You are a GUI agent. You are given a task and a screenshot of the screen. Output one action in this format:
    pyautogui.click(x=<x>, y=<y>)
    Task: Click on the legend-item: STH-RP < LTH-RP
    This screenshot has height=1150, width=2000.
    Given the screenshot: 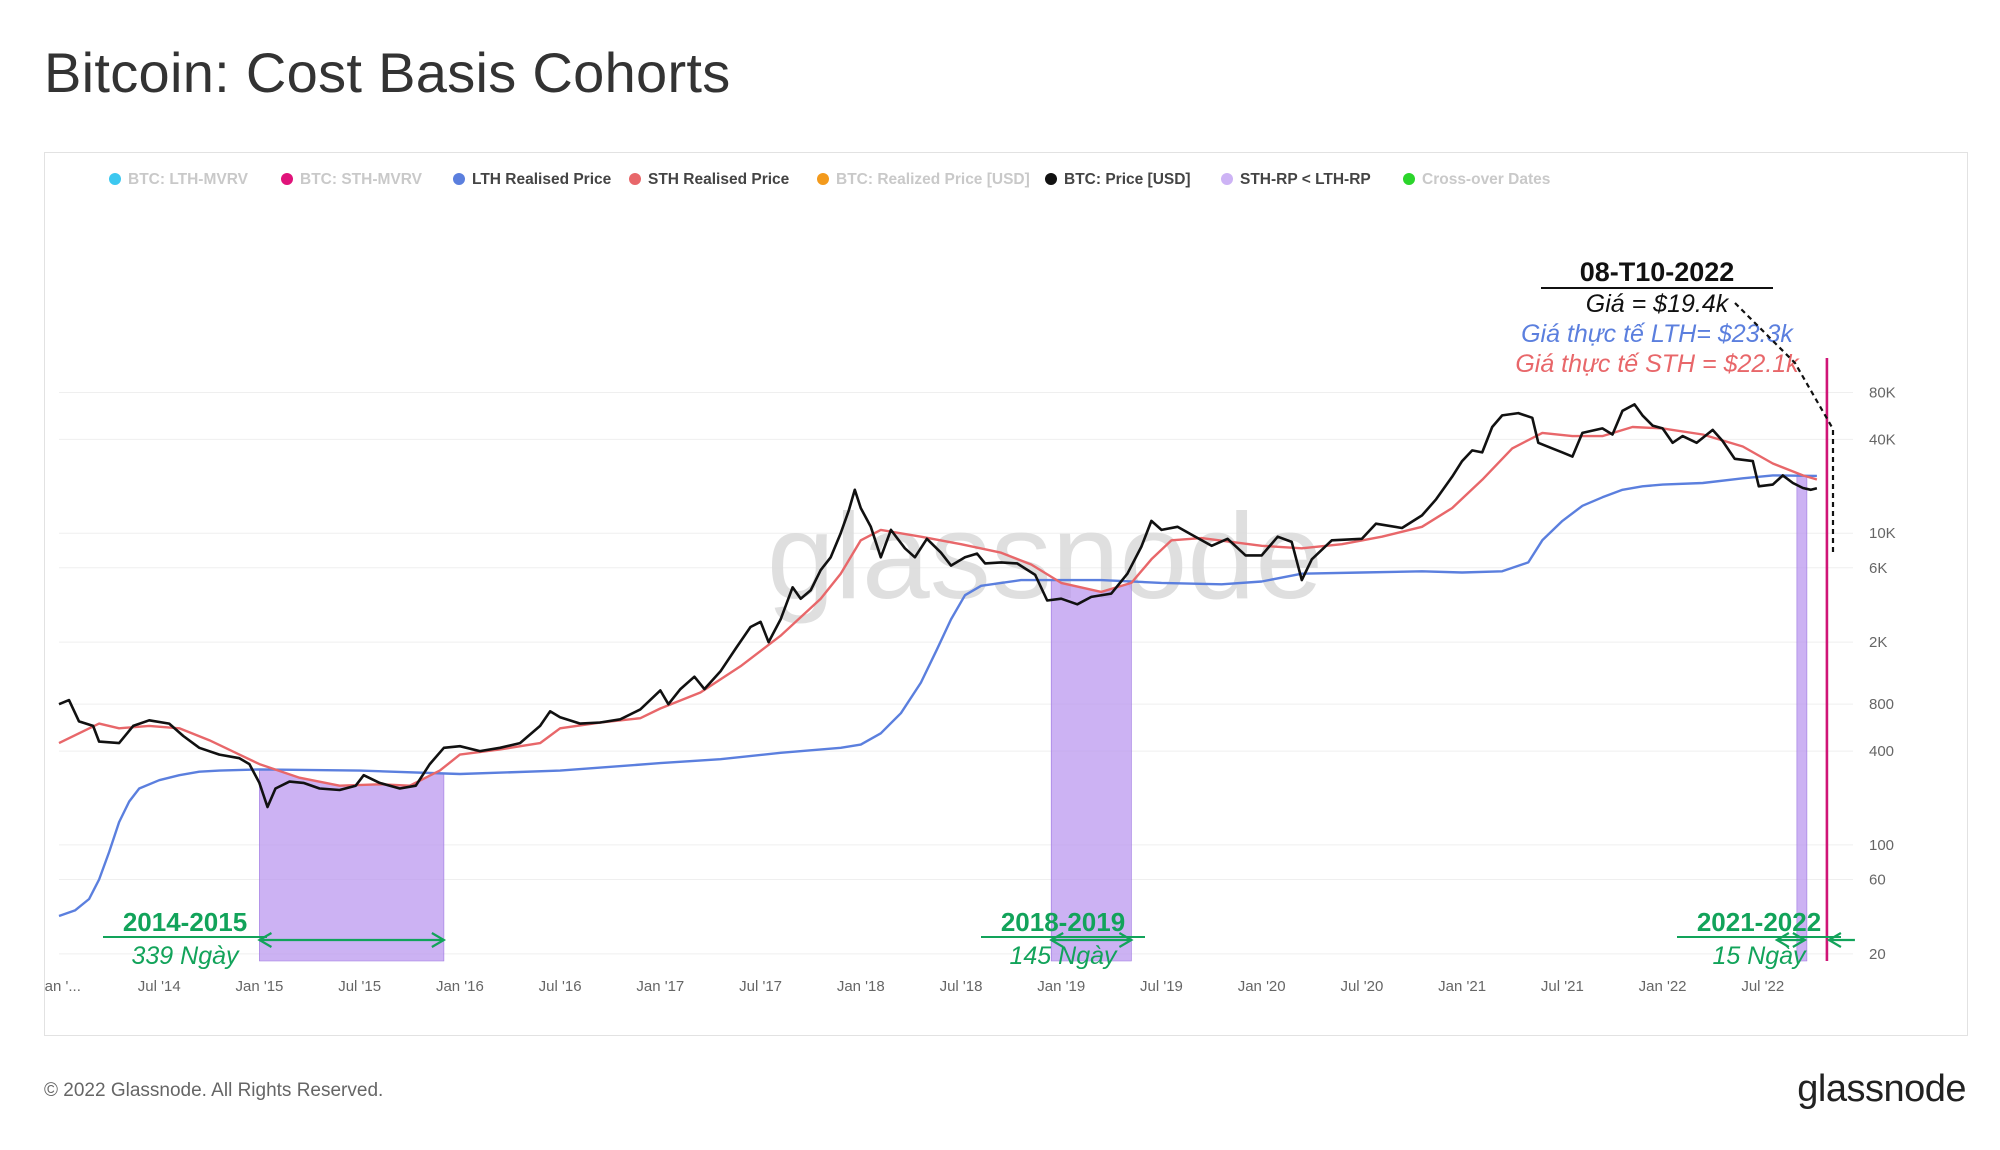 What is the action you would take?
    pyautogui.click(x=1296, y=179)
    